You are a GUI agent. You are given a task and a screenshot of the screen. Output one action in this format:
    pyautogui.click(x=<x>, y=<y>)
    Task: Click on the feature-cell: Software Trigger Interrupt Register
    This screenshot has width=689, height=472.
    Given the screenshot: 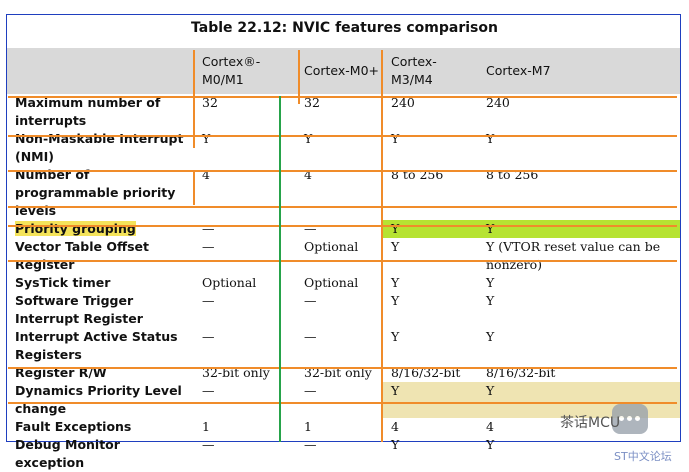 What is the action you would take?
    pyautogui.click(x=79, y=309)
    